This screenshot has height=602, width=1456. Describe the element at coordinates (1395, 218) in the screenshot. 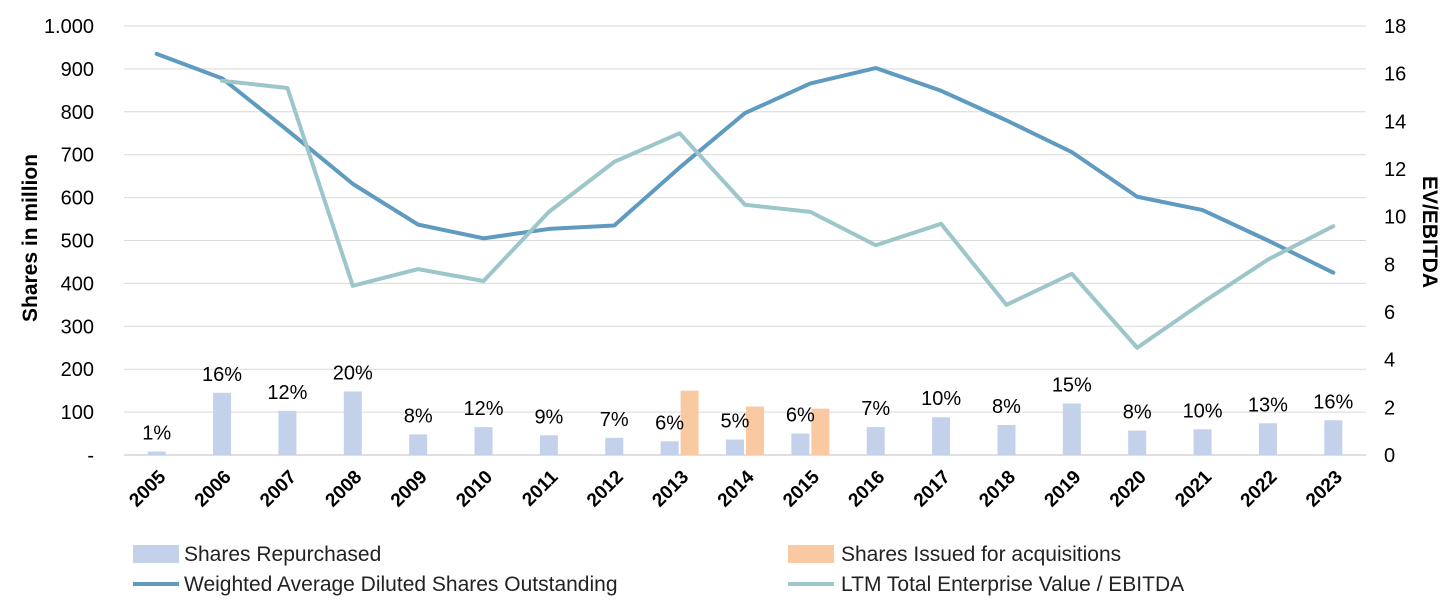

I see `right-tick-label: 10` at that location.